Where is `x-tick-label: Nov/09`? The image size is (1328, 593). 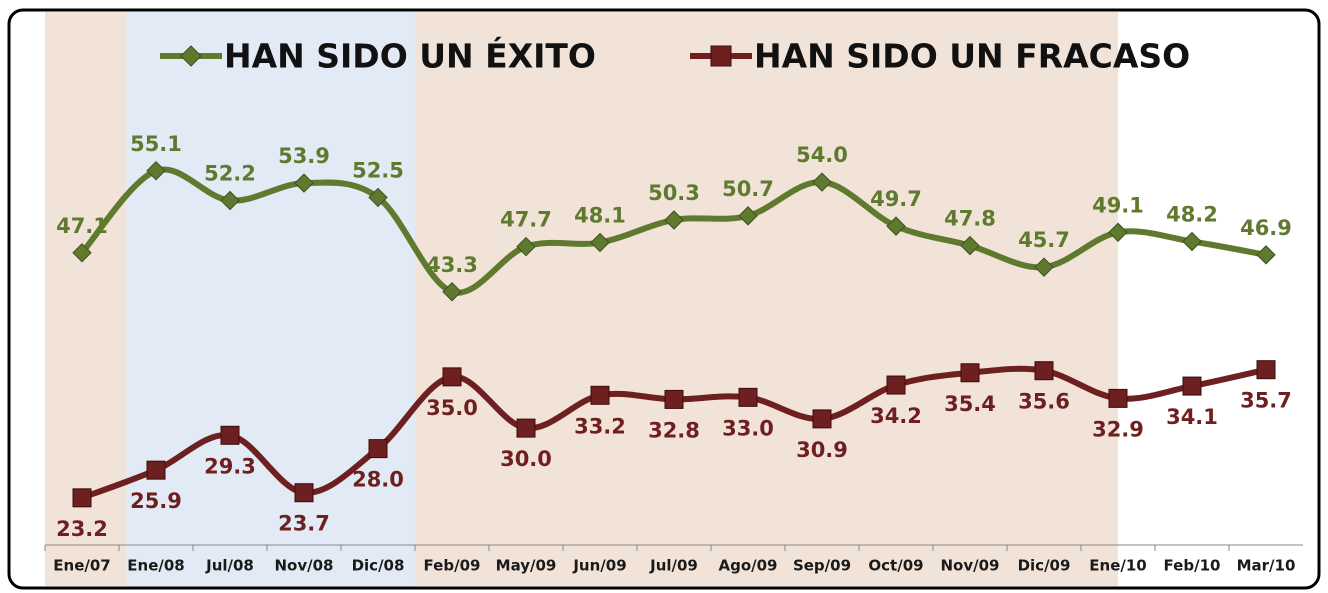
x-tick-label: Nov/09 is located at coordinates (970, 566).